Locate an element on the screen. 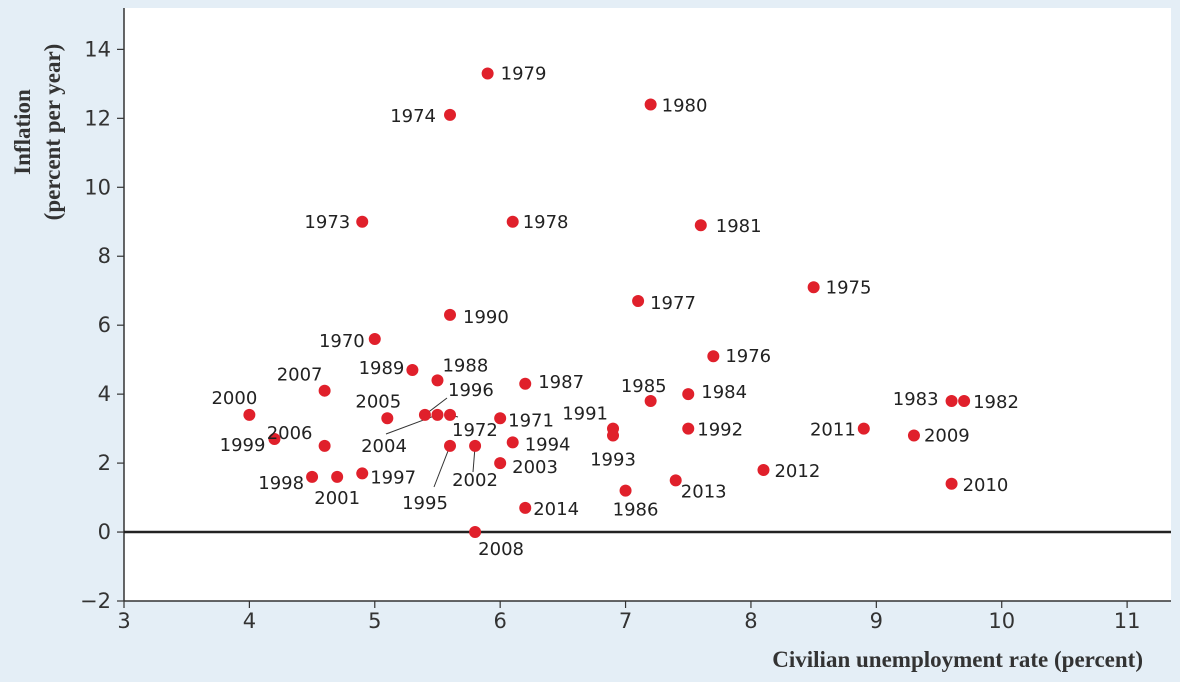  point-label: 1972 is located at coordinates (475, 430).